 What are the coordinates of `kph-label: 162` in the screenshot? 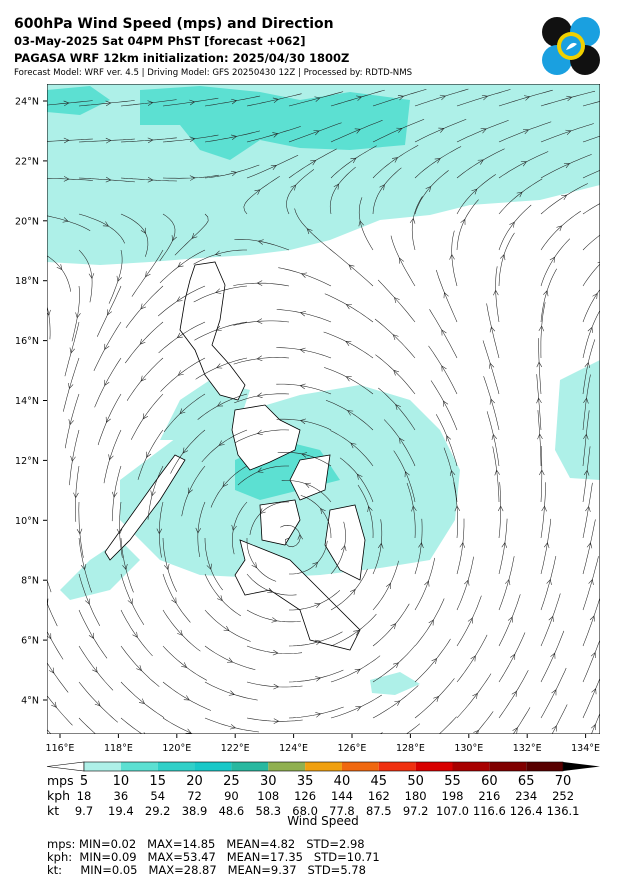 It's located at (379, 796).